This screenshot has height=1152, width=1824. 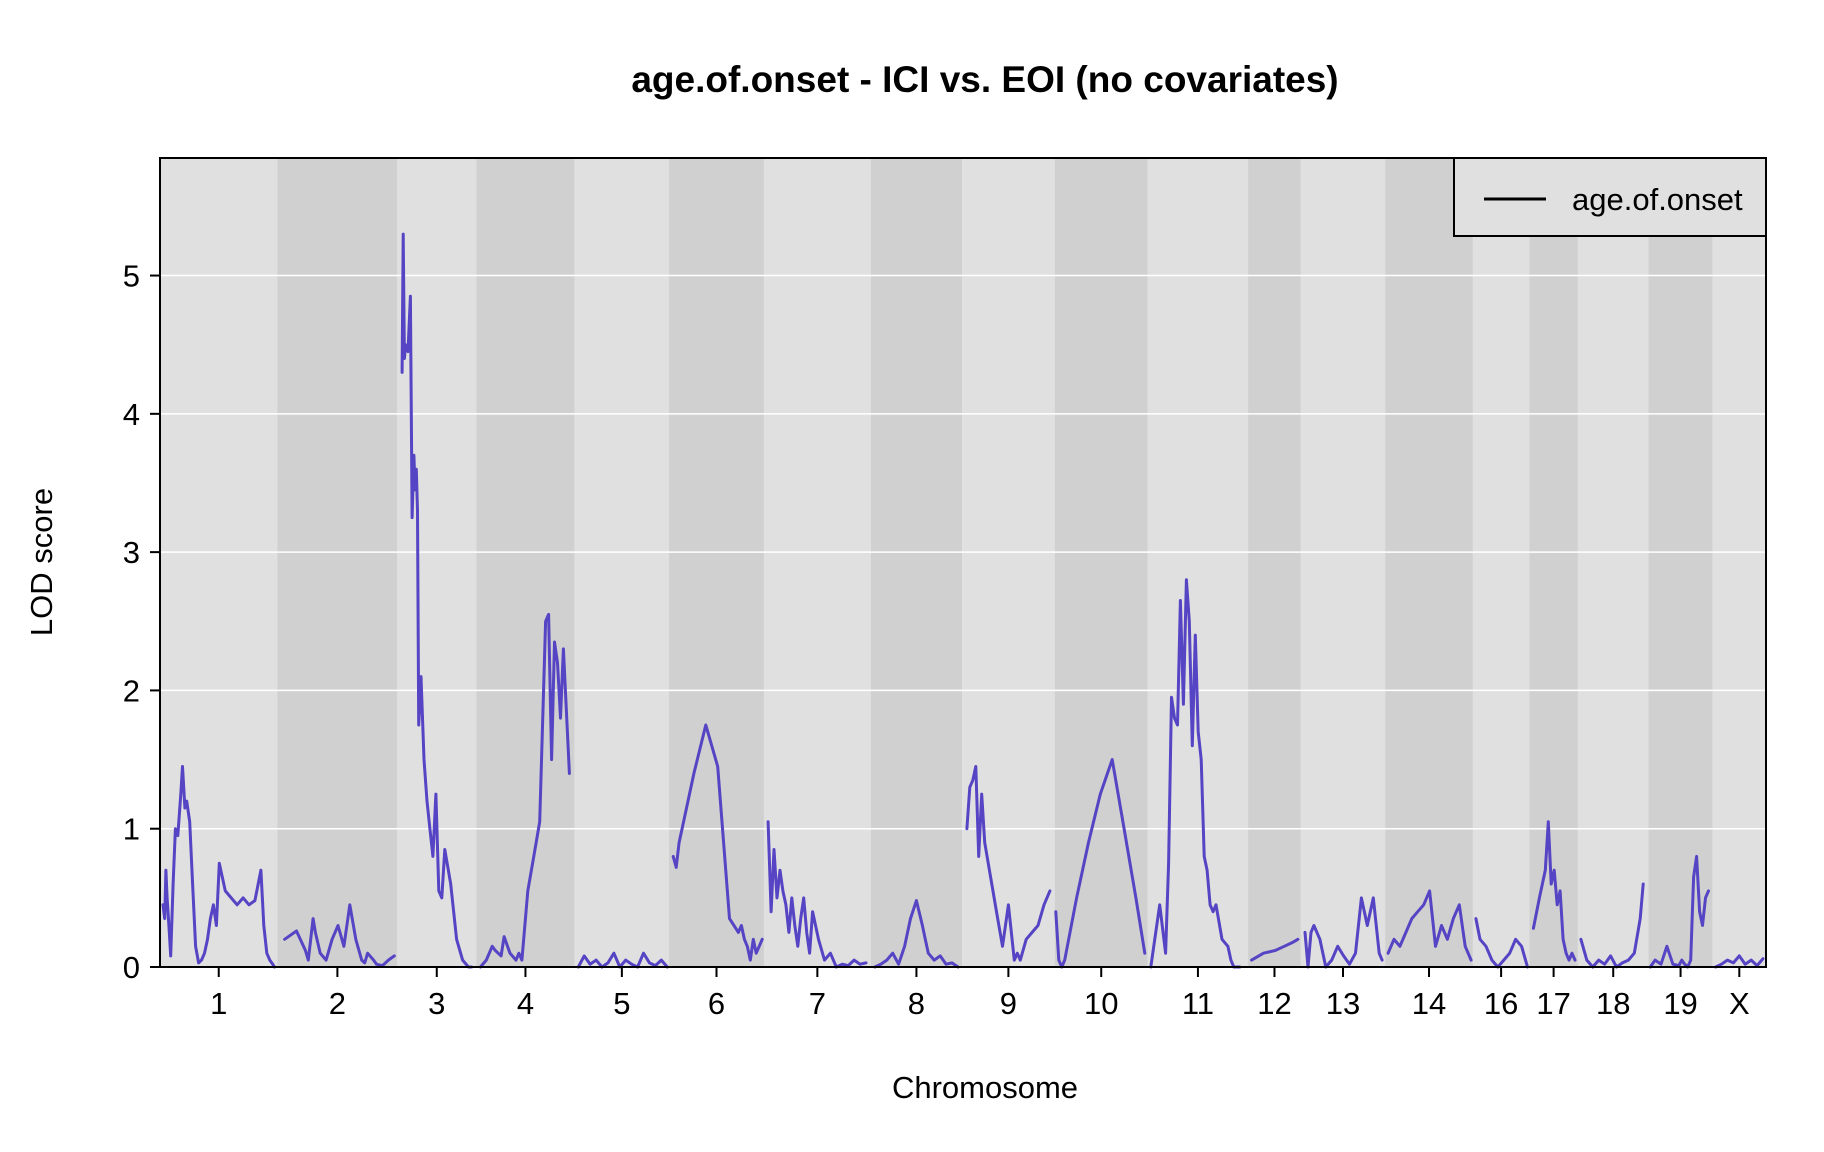 I want to click on x-tick-label: 7, so click(x=817, y=1003).